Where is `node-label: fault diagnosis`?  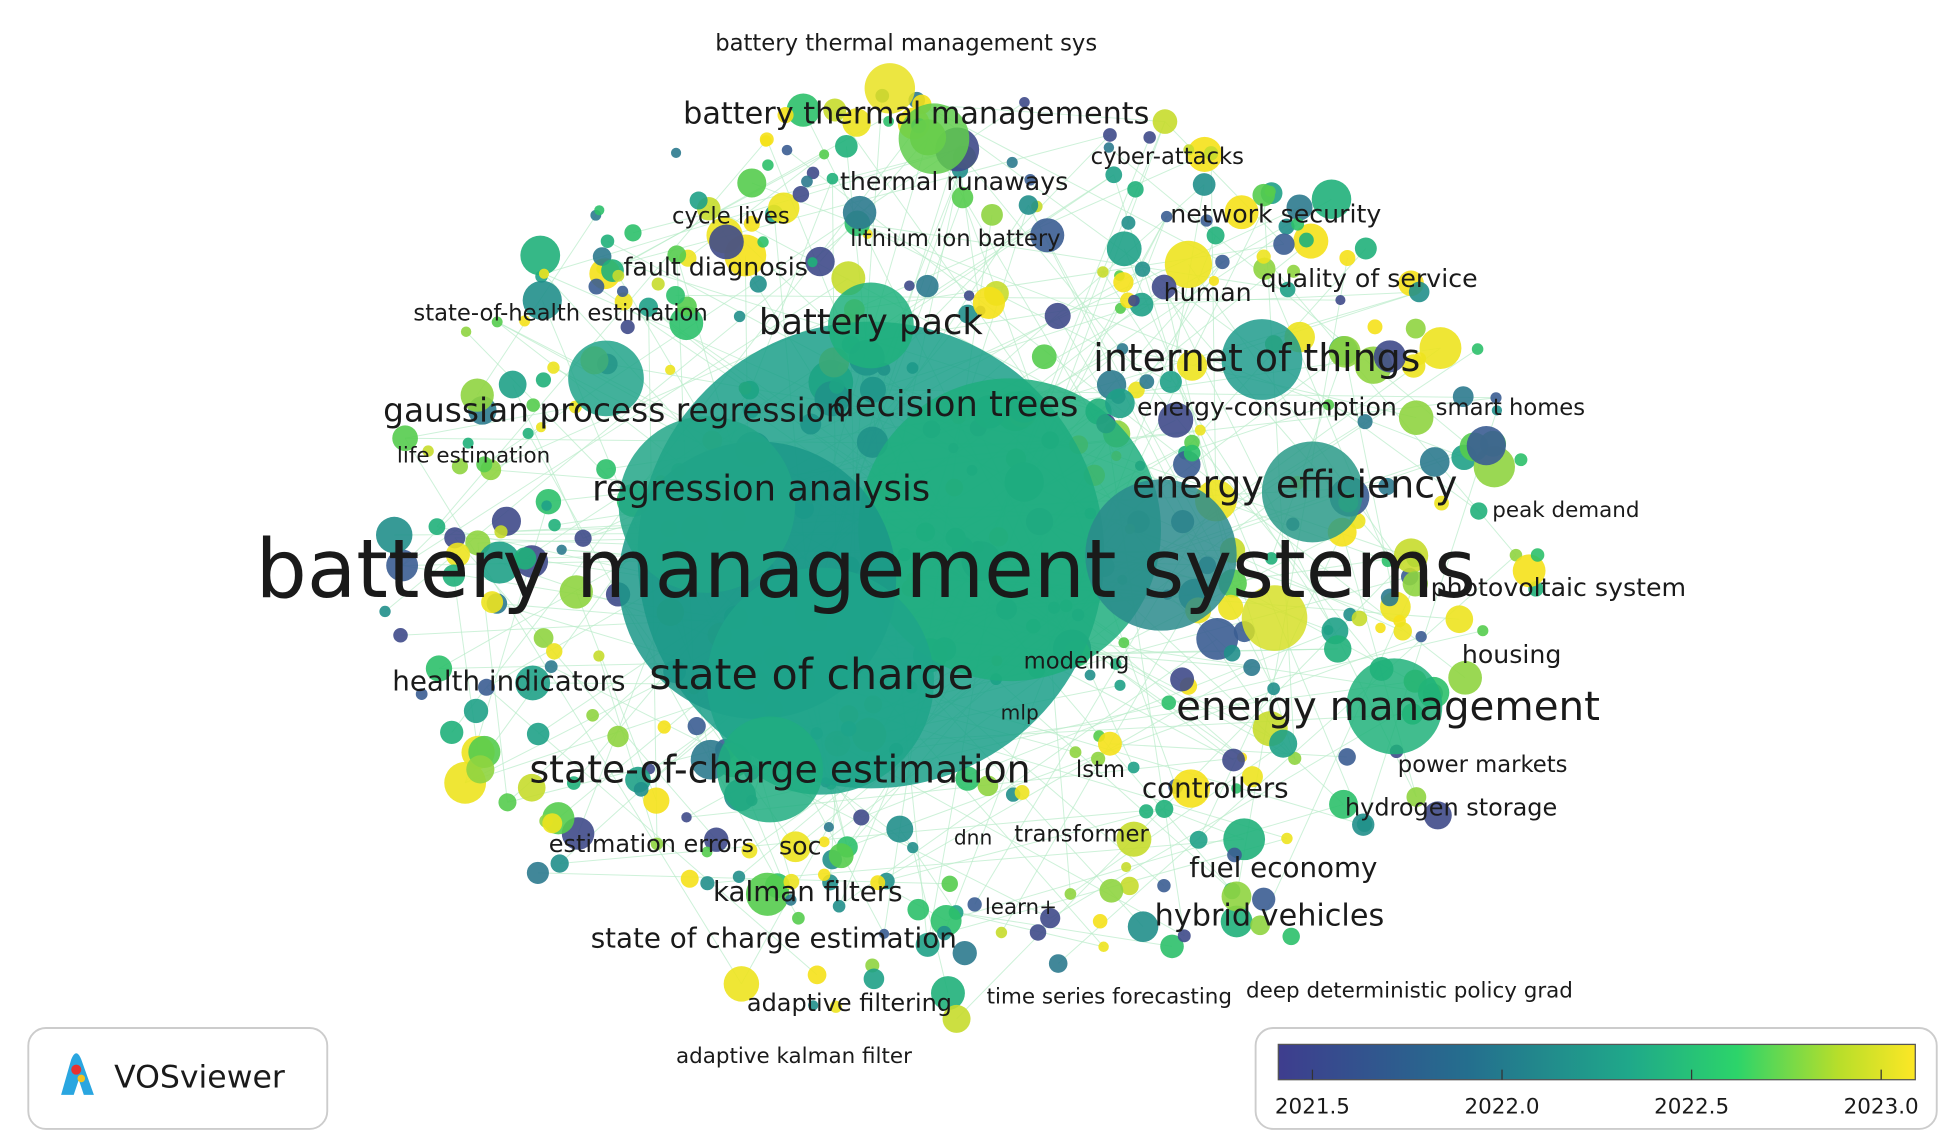 node-label: fault diagnosis is located at coordinates (716, 267).